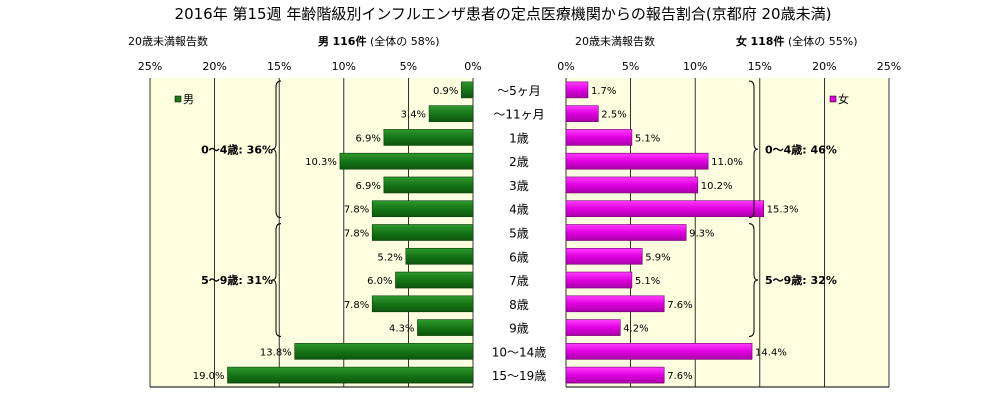 The height and width of the screenshot is (400, 1006). Describe the element at coordinates (630, 66) in the screenshot. I see `female-x-tick-label: 5%` at that location.